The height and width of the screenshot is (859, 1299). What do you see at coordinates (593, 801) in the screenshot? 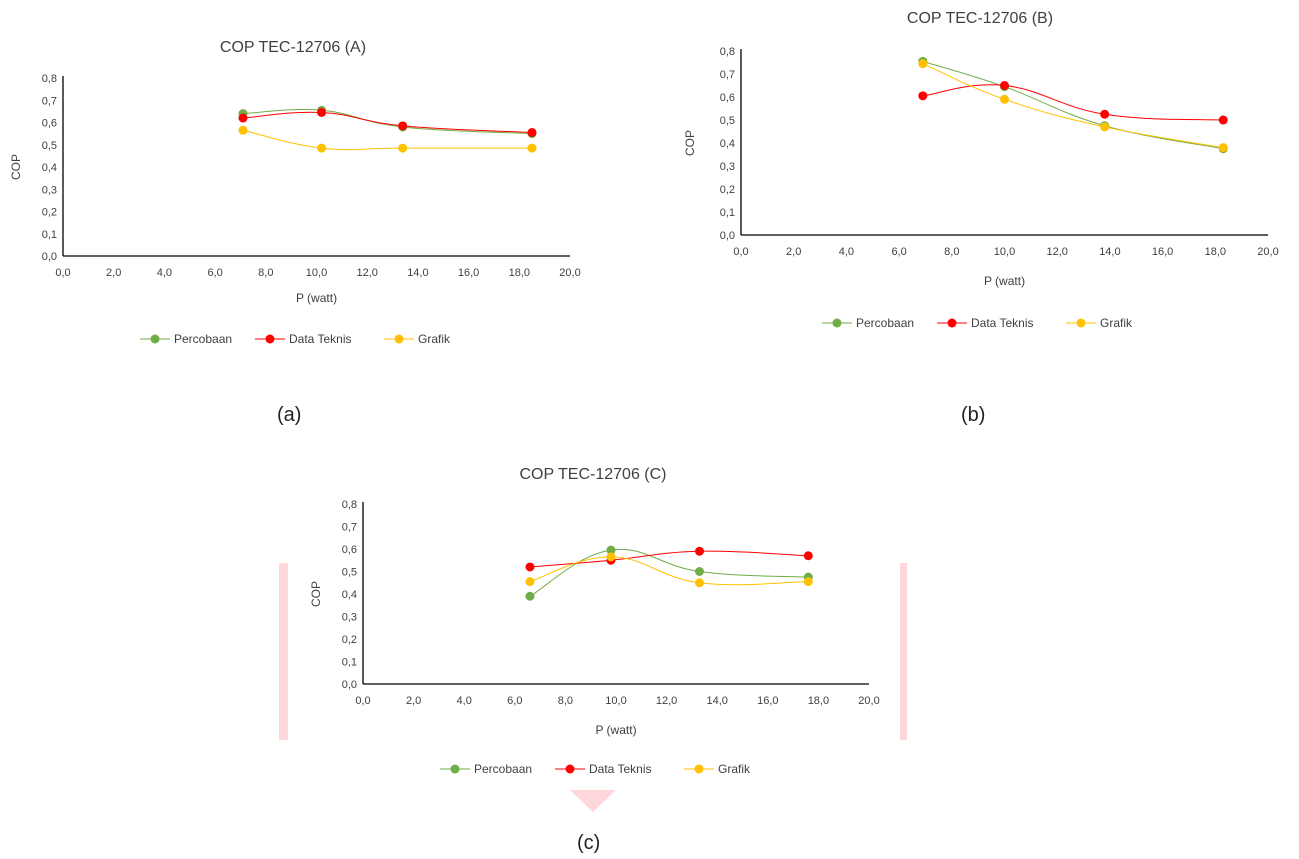
I see `decorative-triangle` at bounding box center [593, 801].